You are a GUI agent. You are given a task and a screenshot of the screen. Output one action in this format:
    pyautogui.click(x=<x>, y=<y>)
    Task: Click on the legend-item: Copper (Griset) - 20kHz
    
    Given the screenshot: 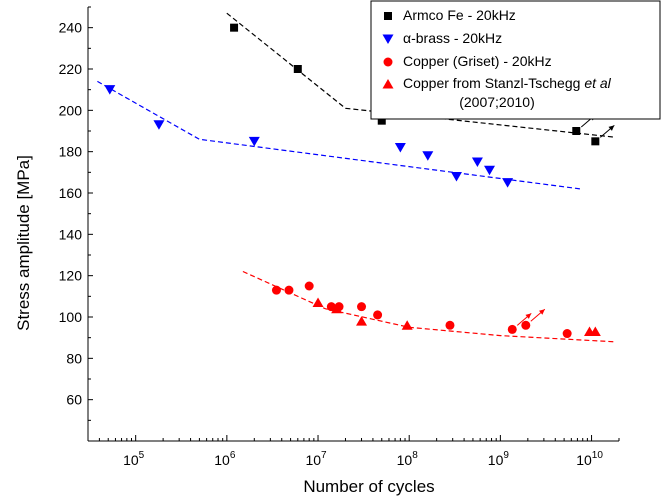 What is the action you would take?
    pyautogui.click(x=467, y=61)
    